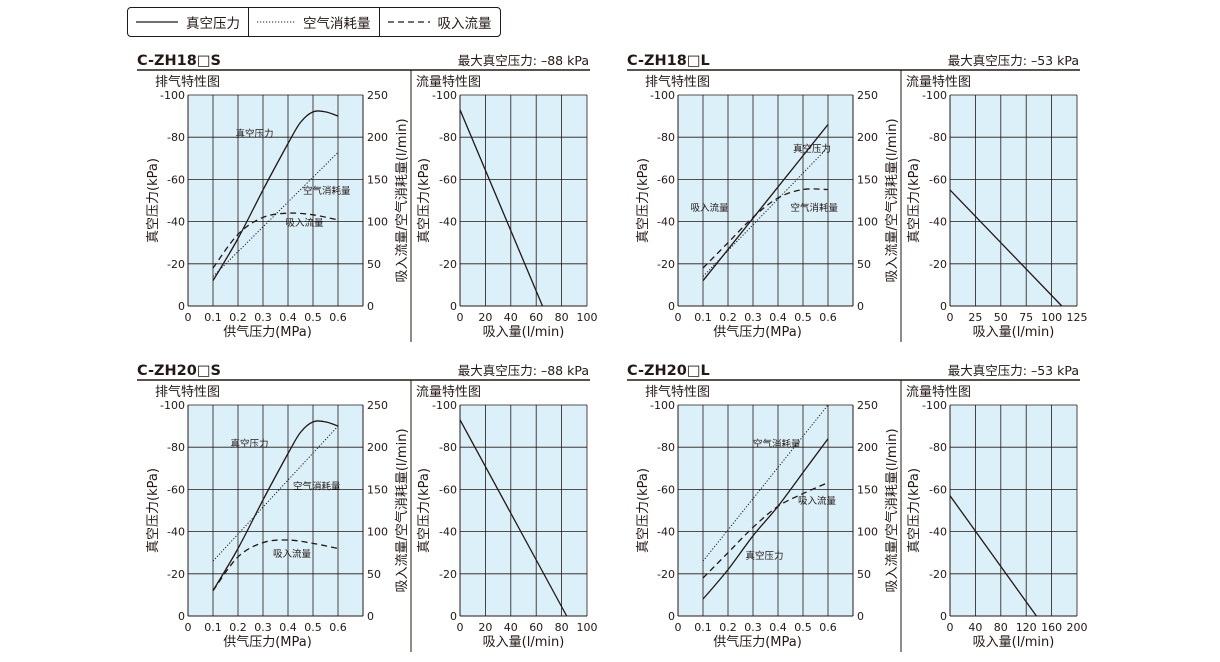 The height and width of the screenshot is (662, 1220). What do you see at coordinates (753, 627) in the screenshot?
I see `chart-4-exhaust-xtick: 0.3` at bounding box center [753, 627].